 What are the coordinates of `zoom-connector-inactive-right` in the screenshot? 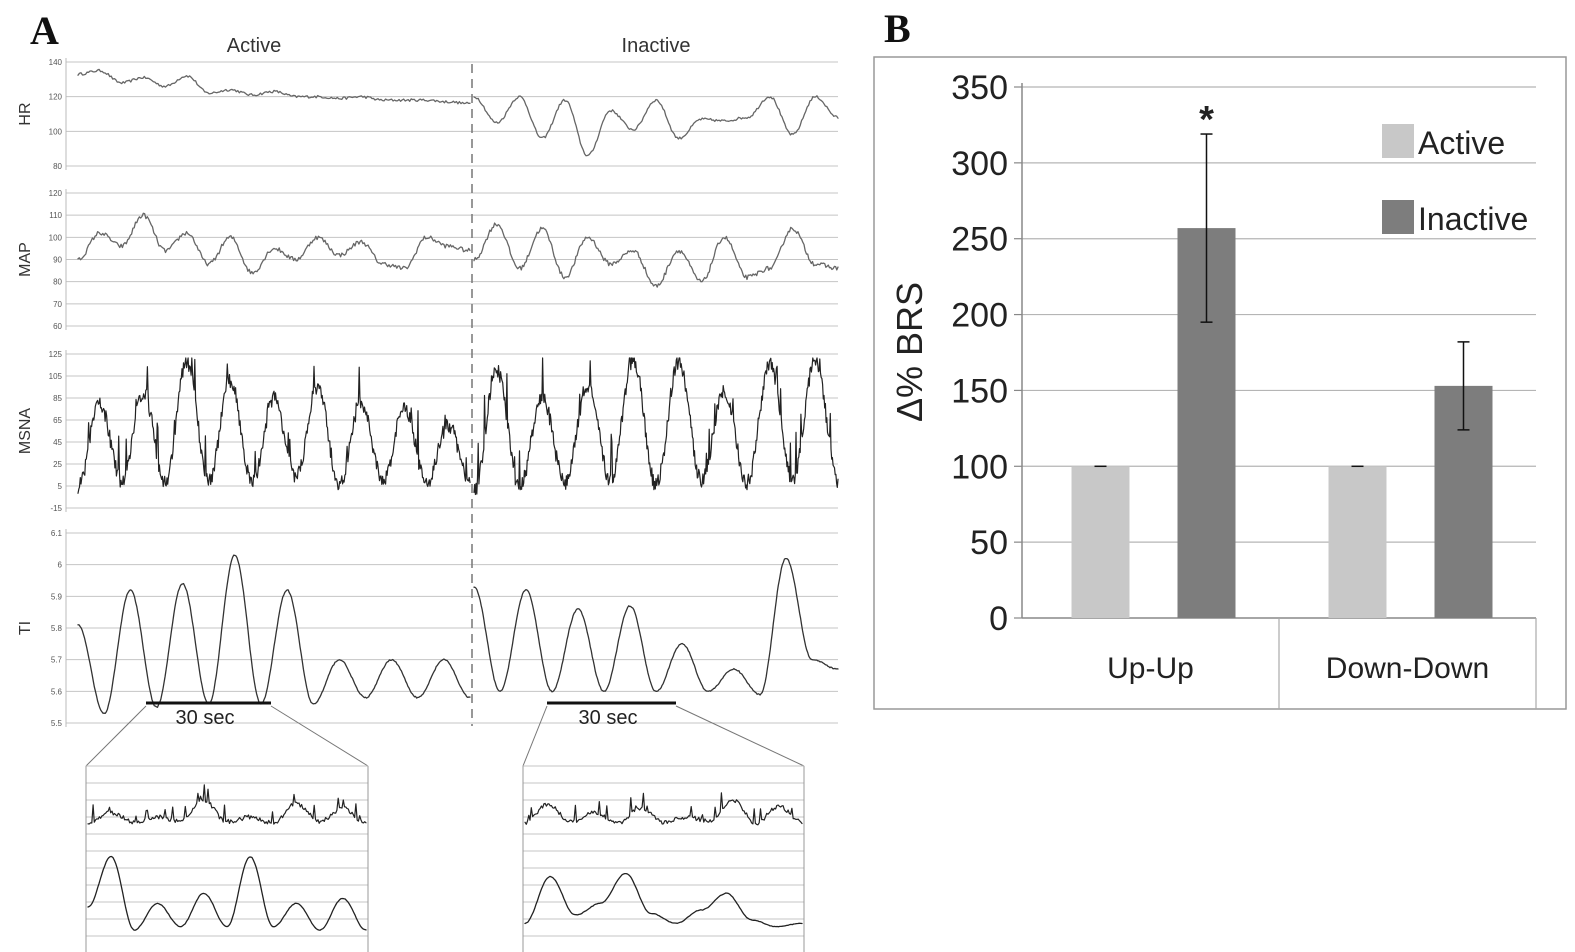 It's located at (740, 736).